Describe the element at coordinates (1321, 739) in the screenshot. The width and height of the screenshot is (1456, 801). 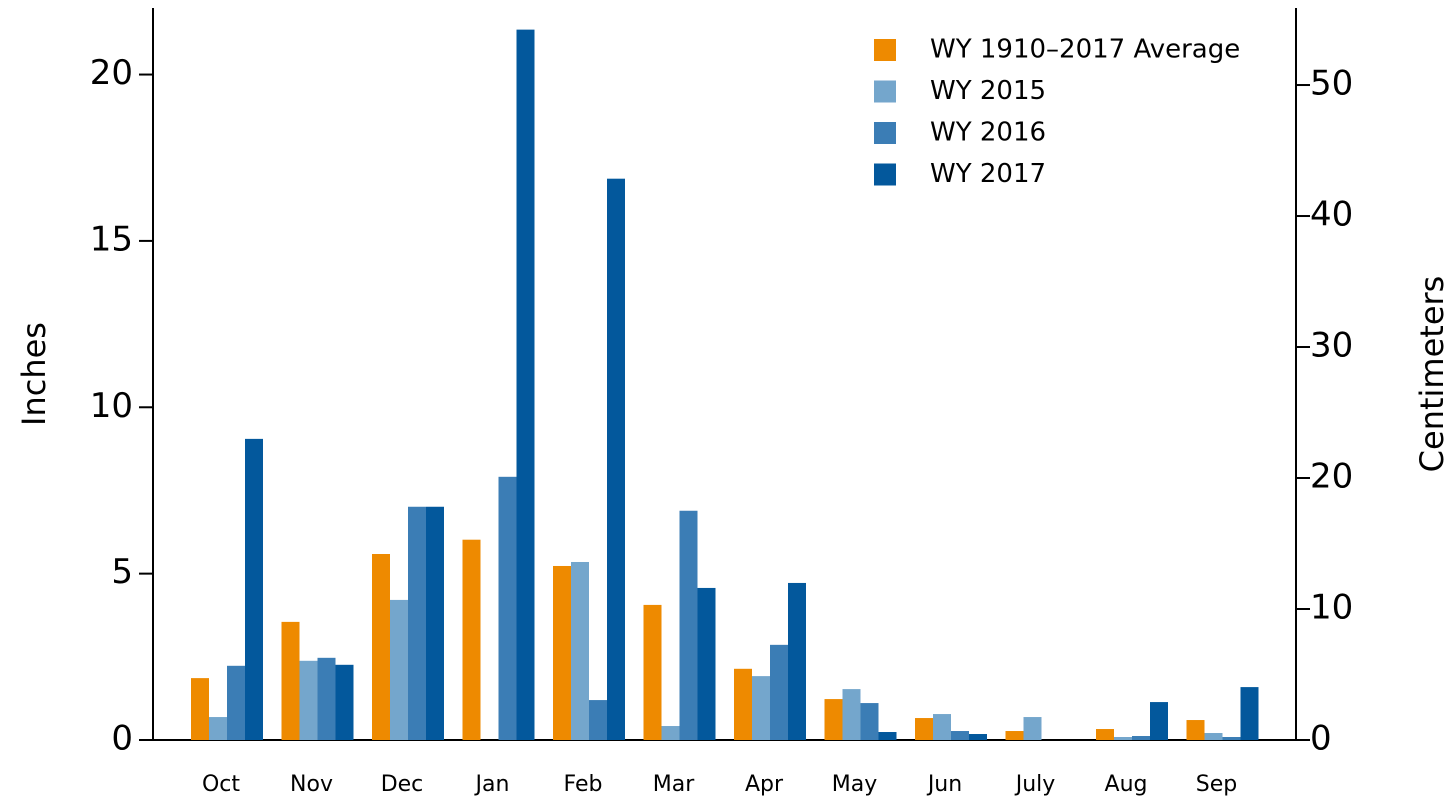
I see `y2-tick-label: 0` at that location.